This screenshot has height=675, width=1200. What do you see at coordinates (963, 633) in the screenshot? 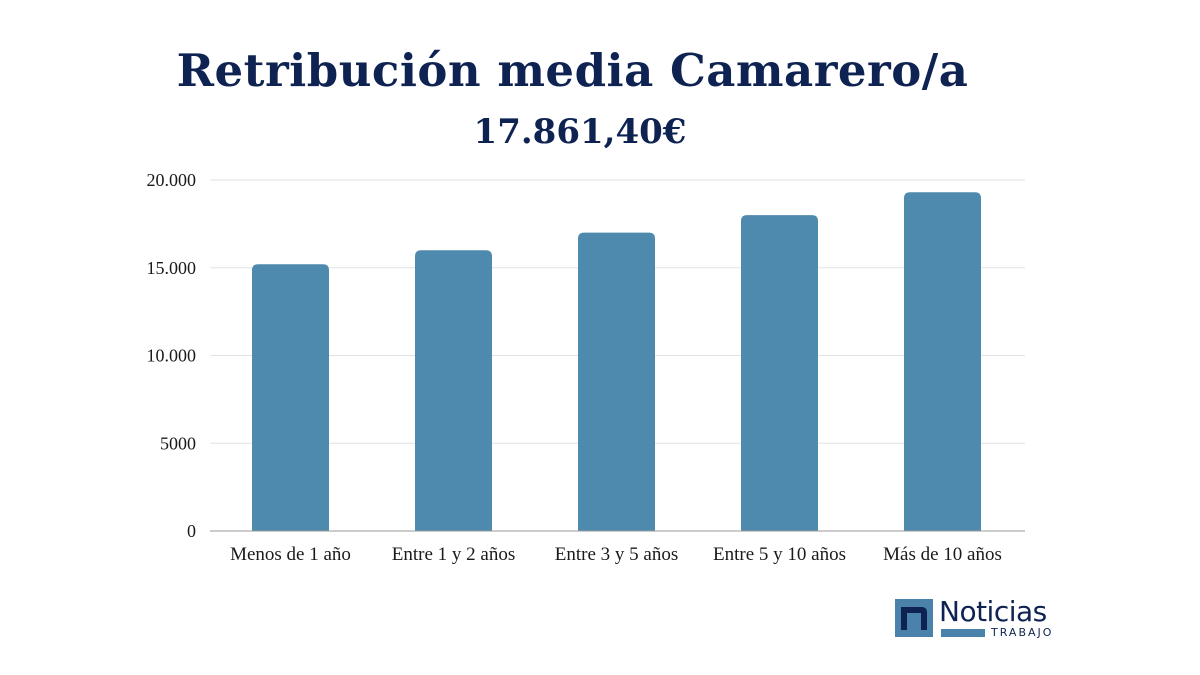
I see `logo-accent-bar` at bounding box center [963, 633].